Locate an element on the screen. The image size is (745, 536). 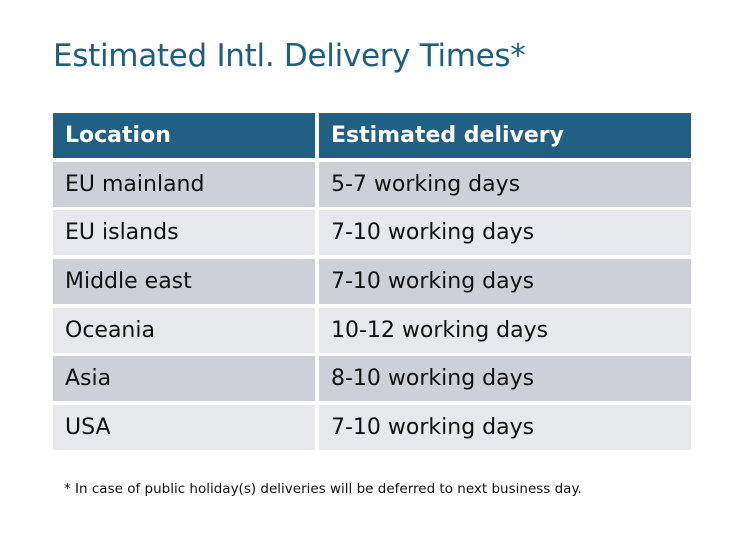
delivery-cell: 5-7 working days is located at coordinates (505, 184).